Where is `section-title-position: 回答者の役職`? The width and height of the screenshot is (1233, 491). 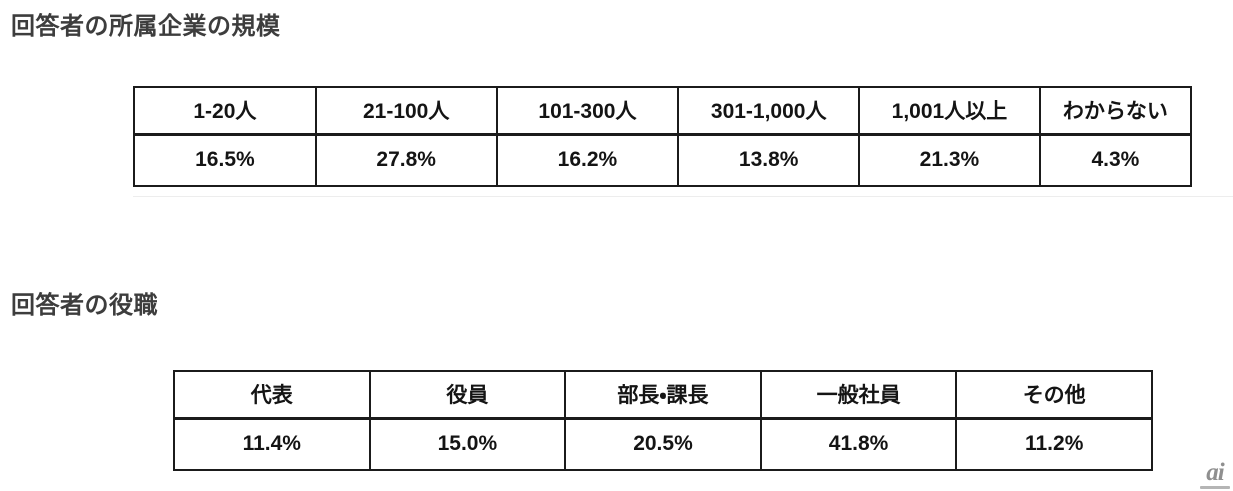 section-title-position: 回答者の役職 is located at coordinates (84, 305).